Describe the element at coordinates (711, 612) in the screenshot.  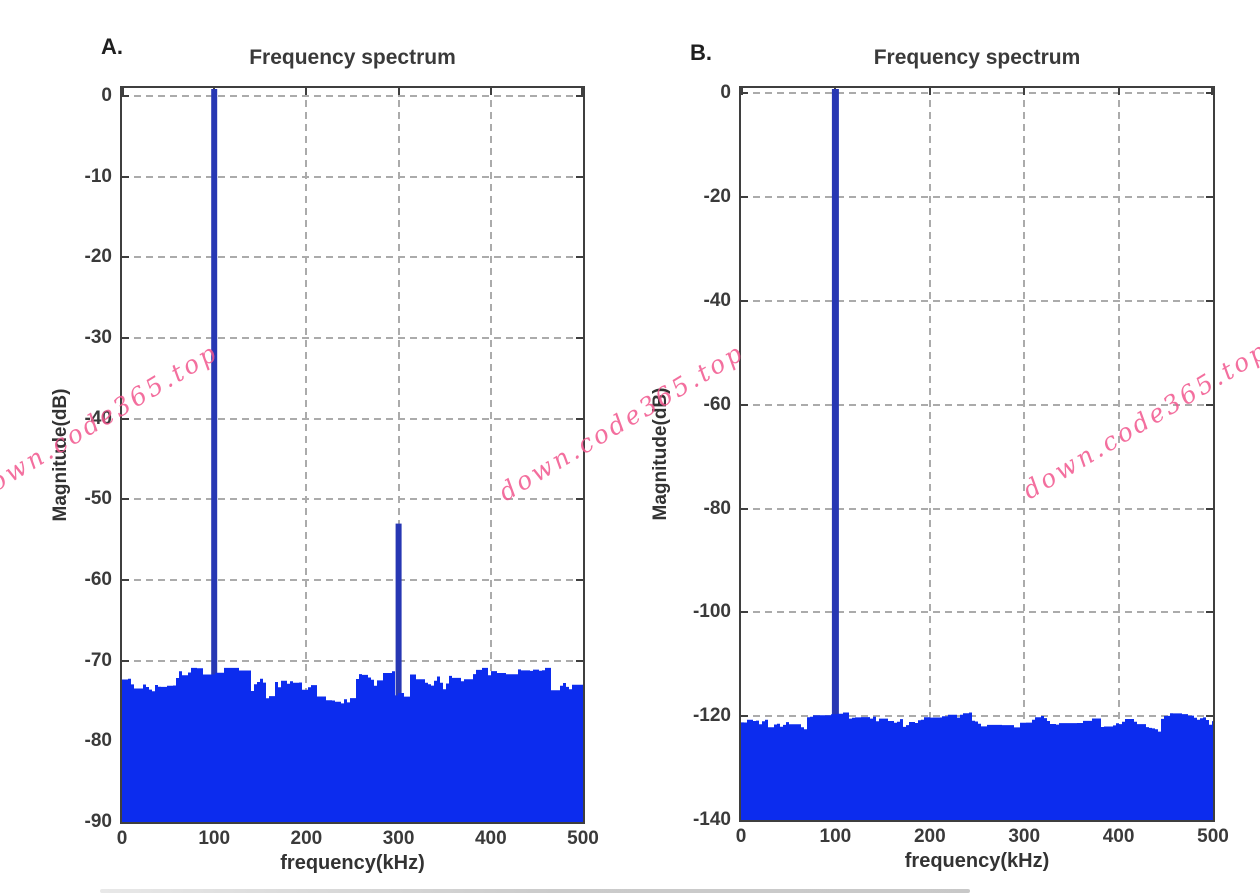
I see `y-tick-label: -100` at that location.